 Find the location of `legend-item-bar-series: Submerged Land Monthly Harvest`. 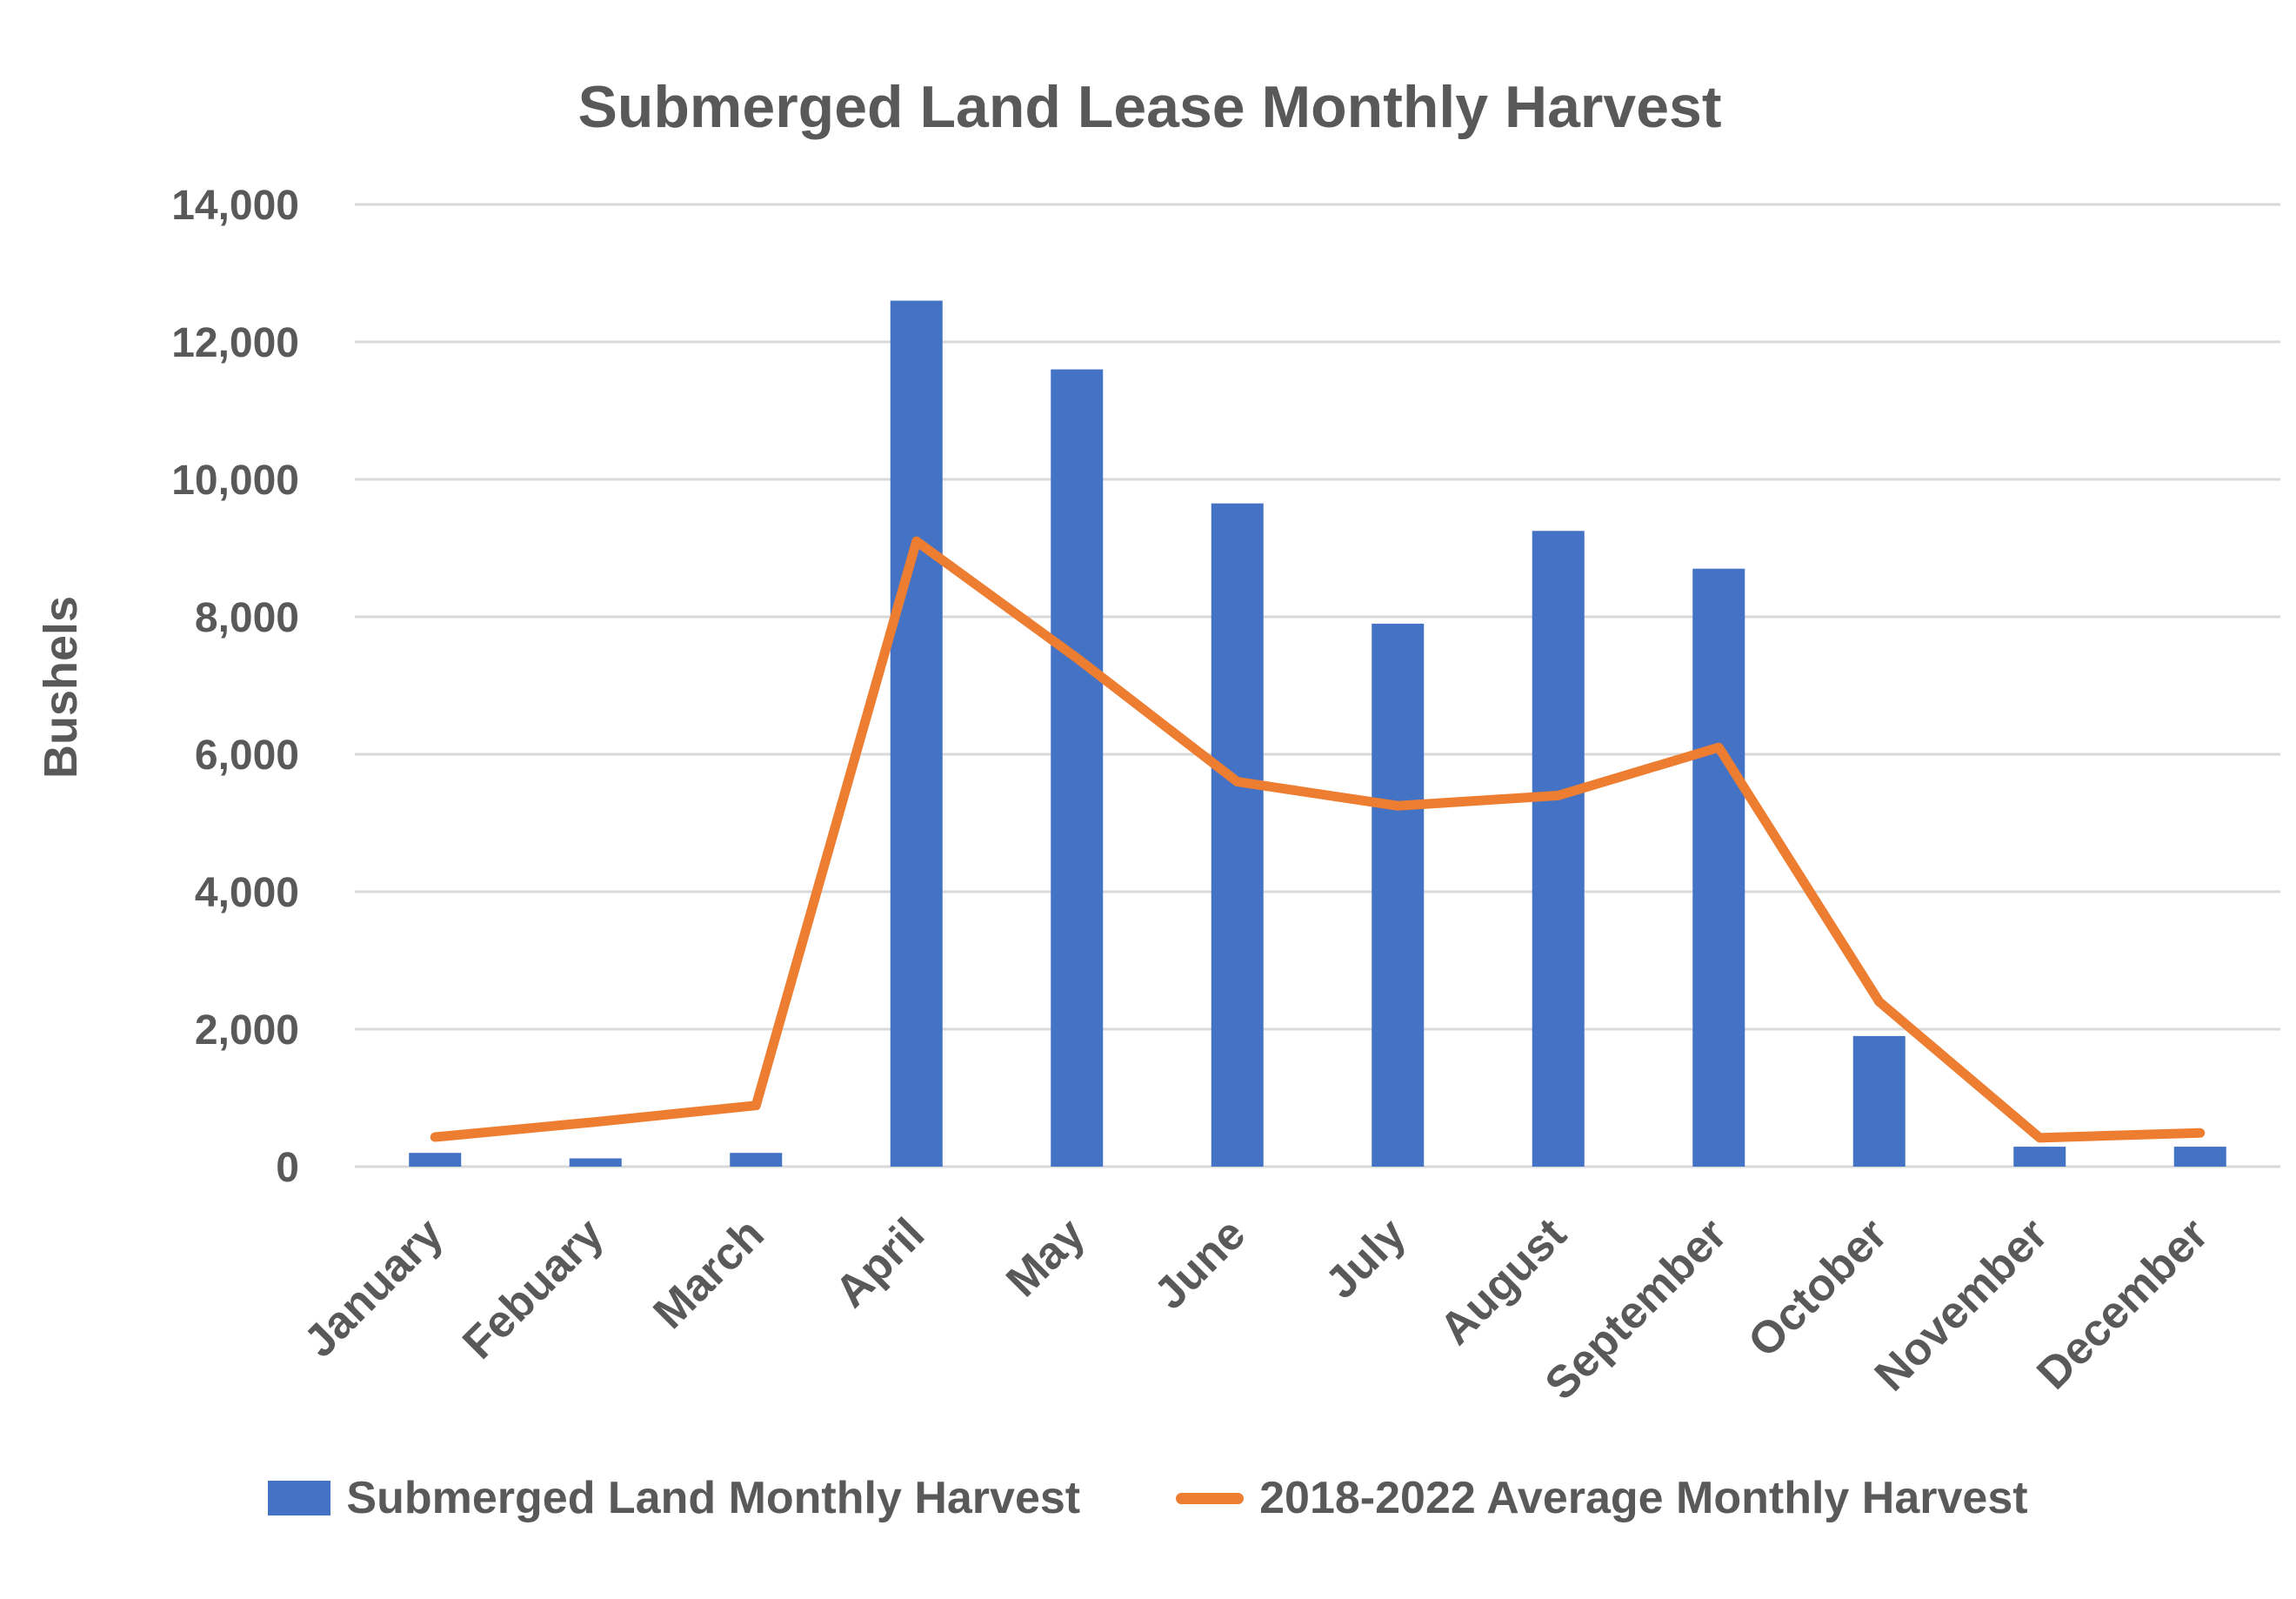

legend-item-bar-series: Submerged Land Monthly Harvest is located at coordinates (674, 1498).